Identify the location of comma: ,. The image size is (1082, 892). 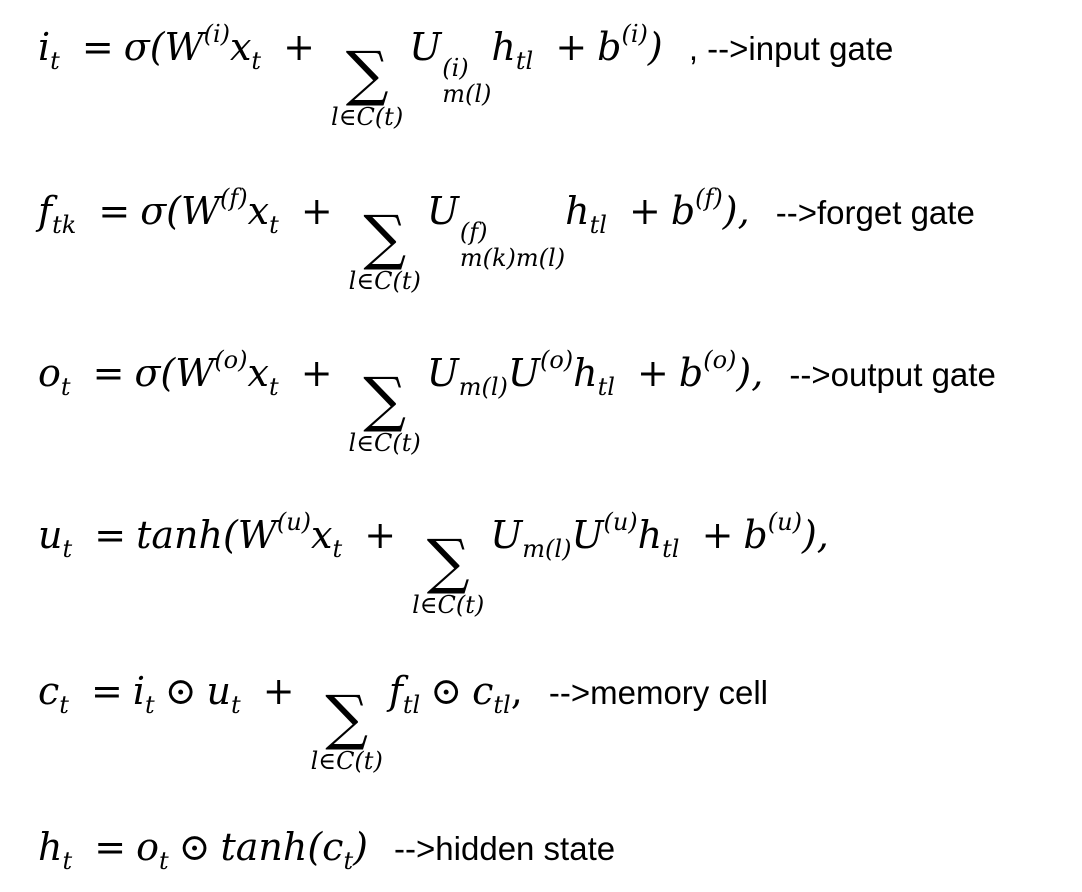
(516, 691).